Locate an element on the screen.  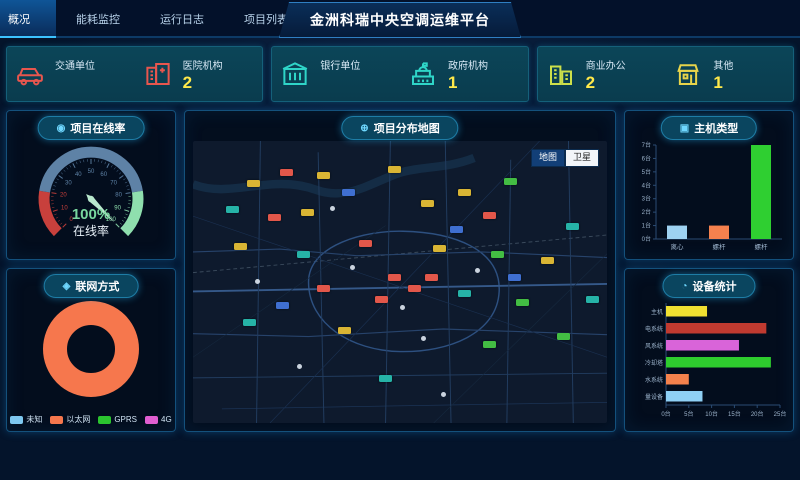
svg-text: 90 is located at coordinates (117, 209).